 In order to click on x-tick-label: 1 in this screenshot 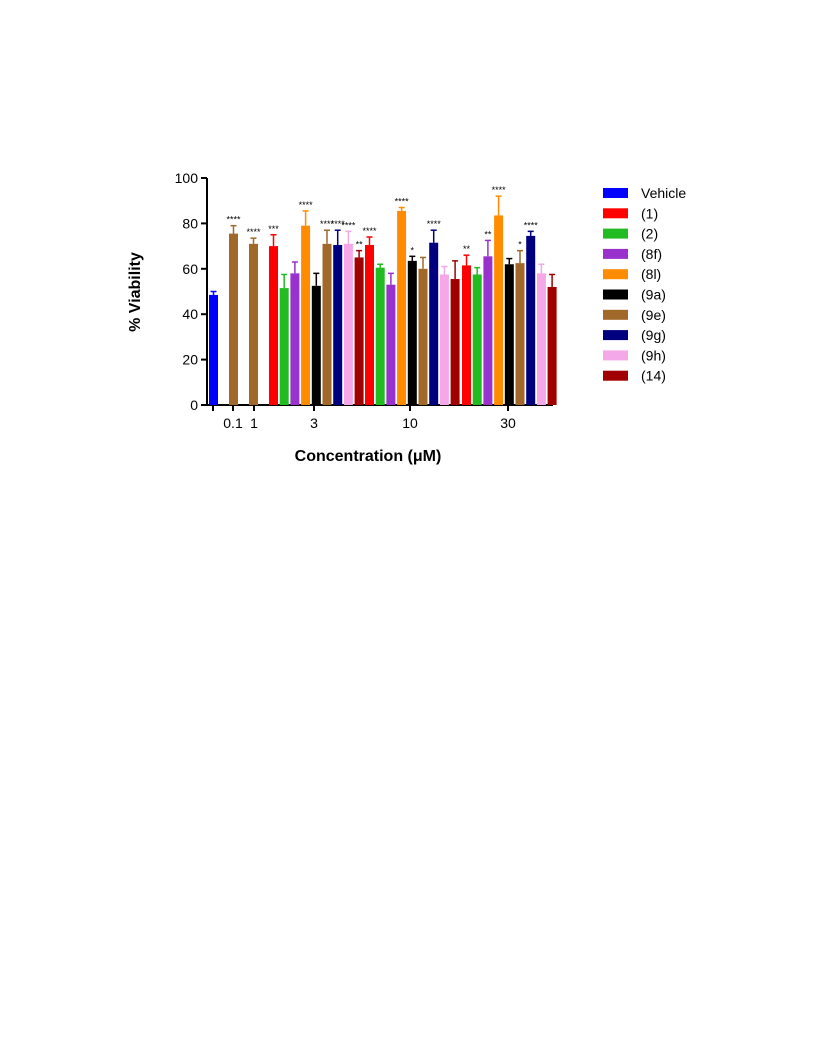, I will do `click(254, 423)`.